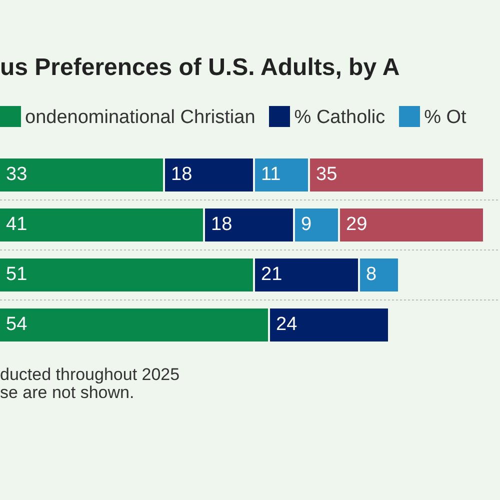 This screenshot has height=500, width=500. I want to click on data-label: 24, so click(287, 325).